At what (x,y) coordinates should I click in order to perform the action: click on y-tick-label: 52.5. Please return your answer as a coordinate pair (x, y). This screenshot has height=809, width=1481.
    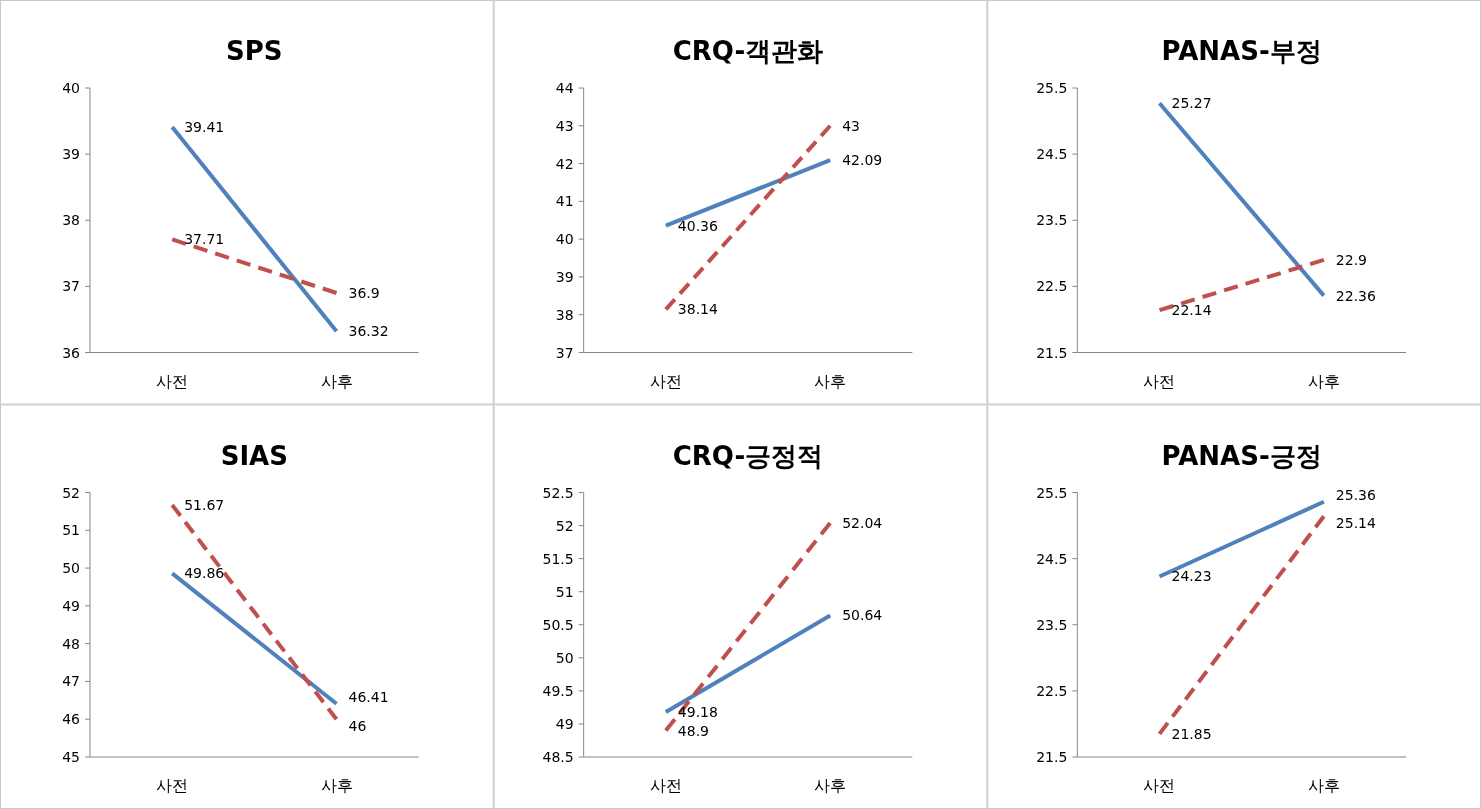
    Looking at the image, I should click on (558, 492).